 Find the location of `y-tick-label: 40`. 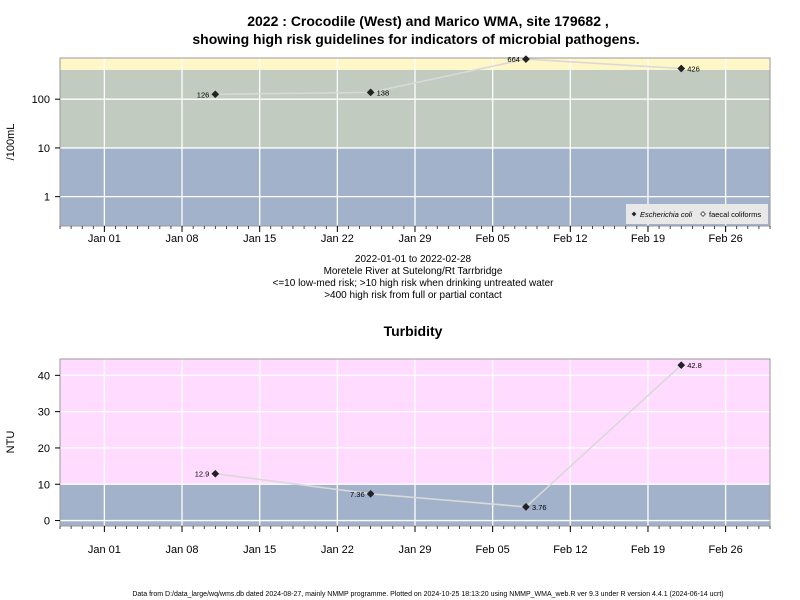

y-tick-label: 40 is located at coordinates (44, 376).